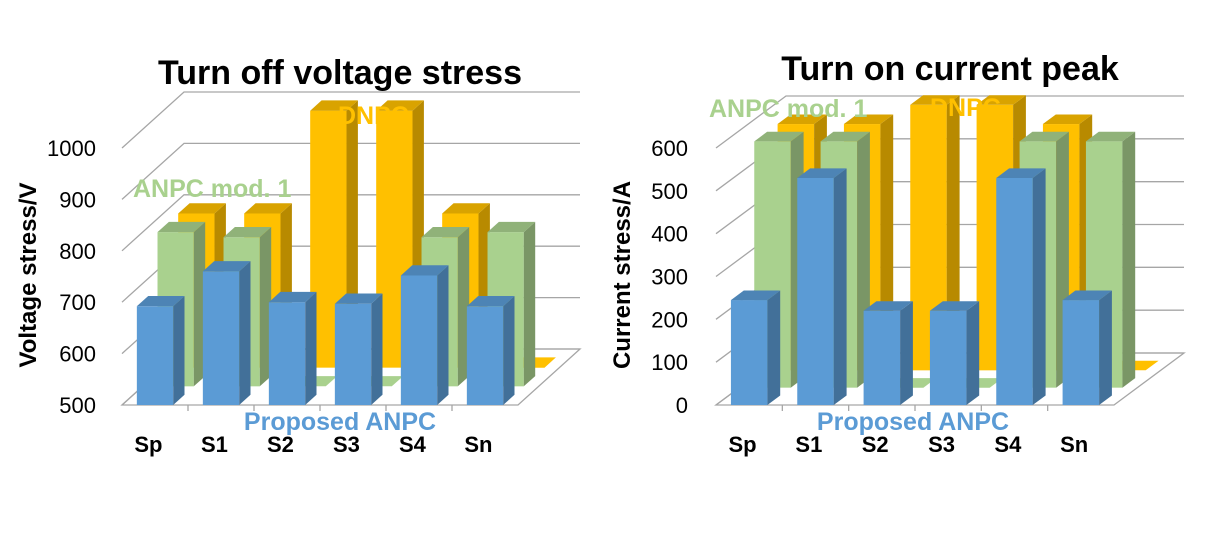 This screenshot has width=1228, height=541. Describe the element at coordinates (77, 302) in the screenshot. I see `y-tick-label: 700` at that location.